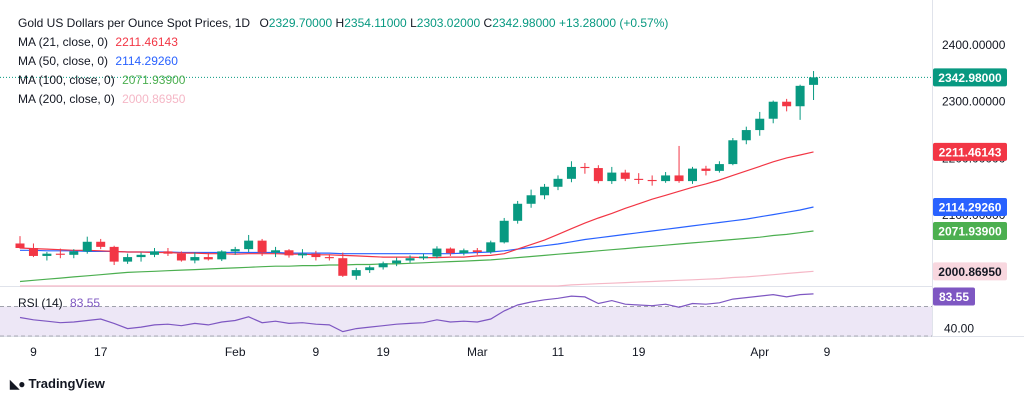 The image size is (1024, 407). I want to click on rsi-label: RSI (14), so click(40, 303).